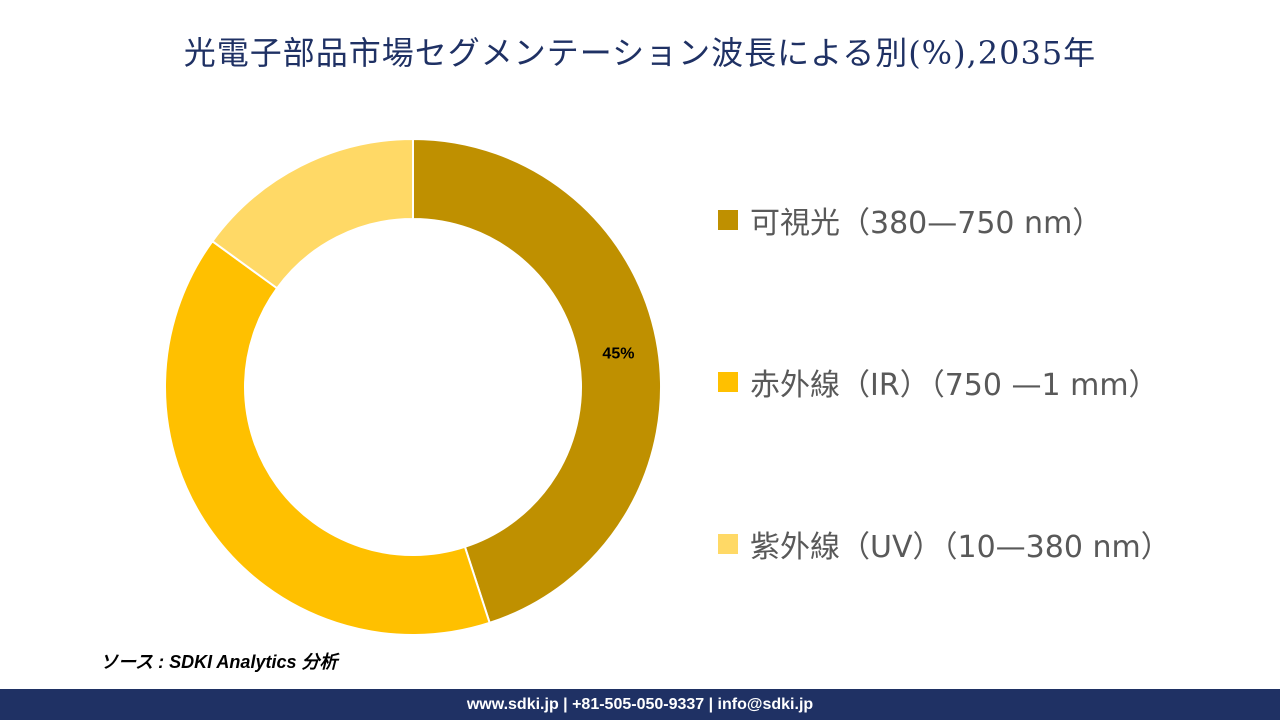  Describe the element at coordinates (219, 662) in the screenshot. I see `source-note: ソース : SDKI Analytics 分析` at that location.